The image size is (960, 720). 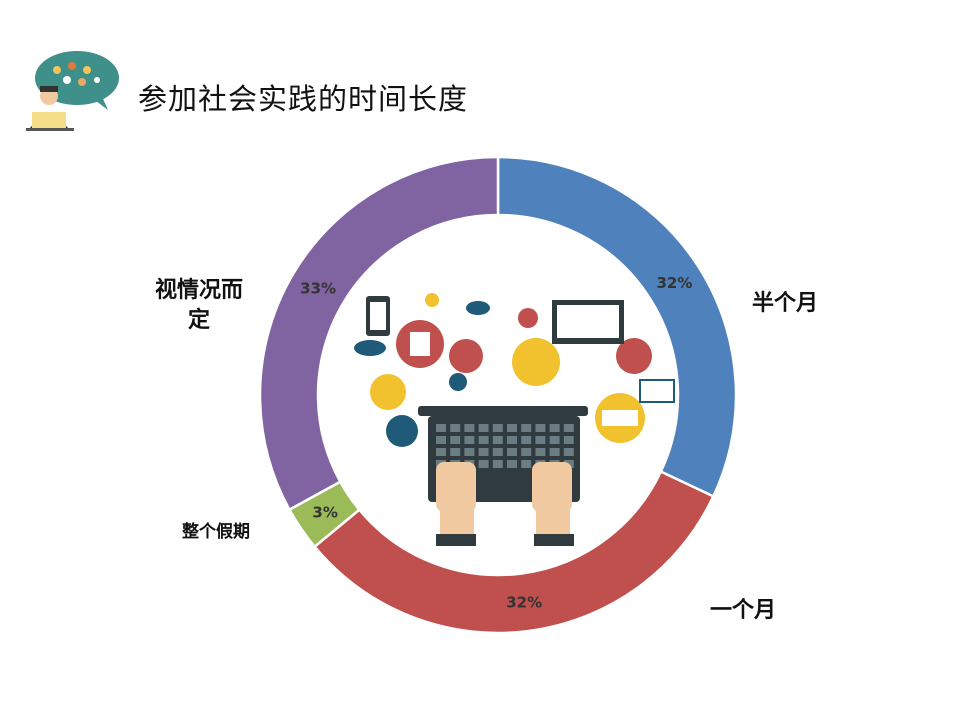 What do you see at coordinates (303, 99) in the screenshot?
I see `slide-title: 参加社会实践的时间长度` at bounding box center [303, 99].